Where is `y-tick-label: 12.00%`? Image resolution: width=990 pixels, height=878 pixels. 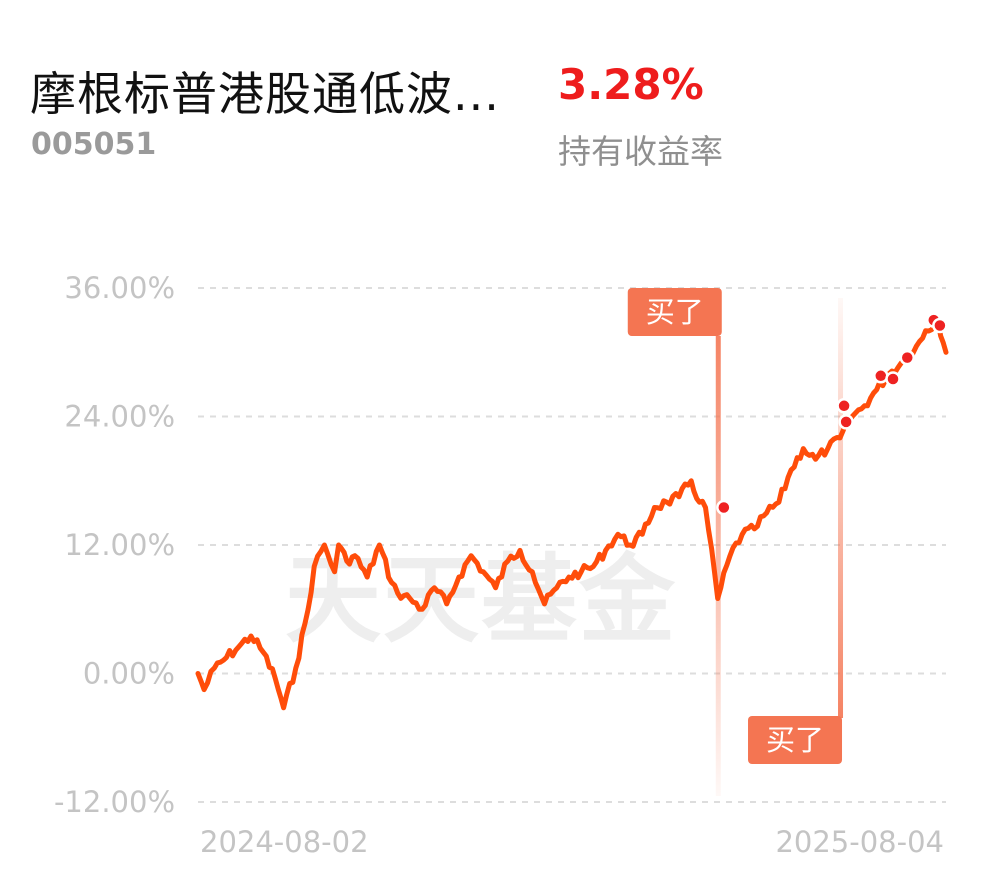
y-tick-label: 12.00% is located at coordinates (119, 545).